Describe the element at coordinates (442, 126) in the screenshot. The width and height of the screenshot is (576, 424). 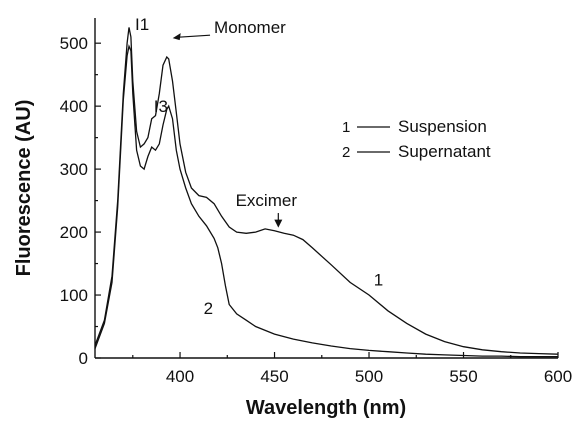
I see `legend-label-1: Suspension` at that location.